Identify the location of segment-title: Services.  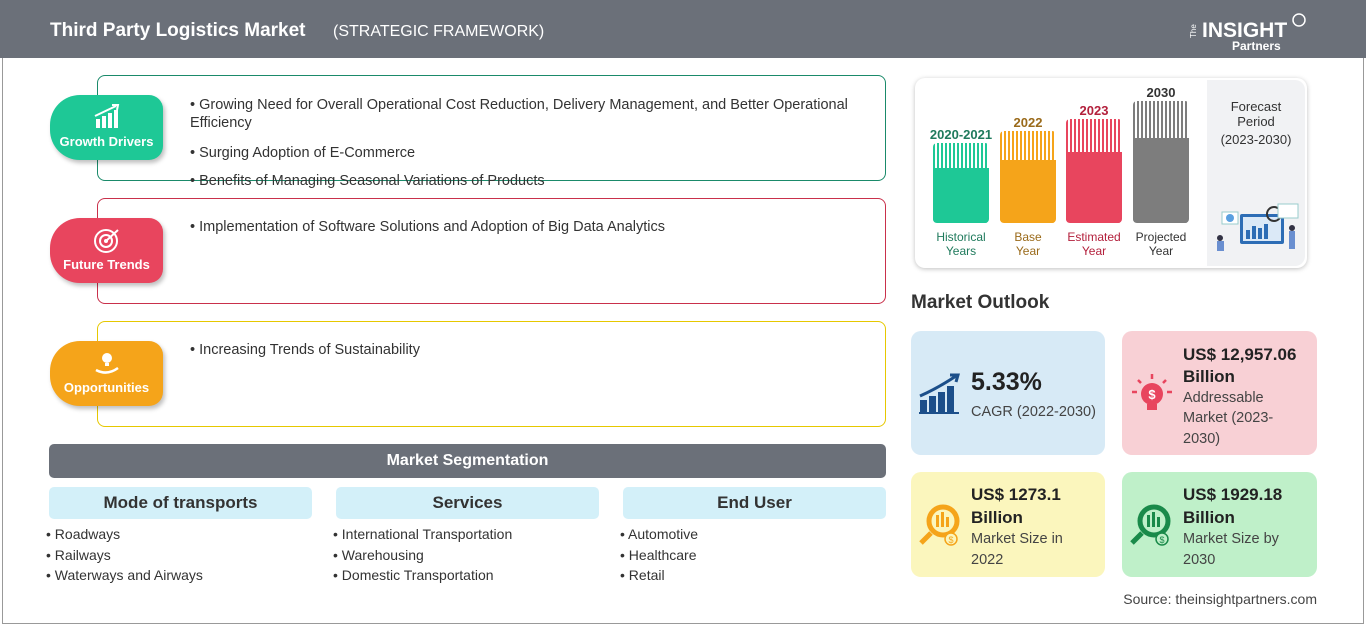
(467, 503).